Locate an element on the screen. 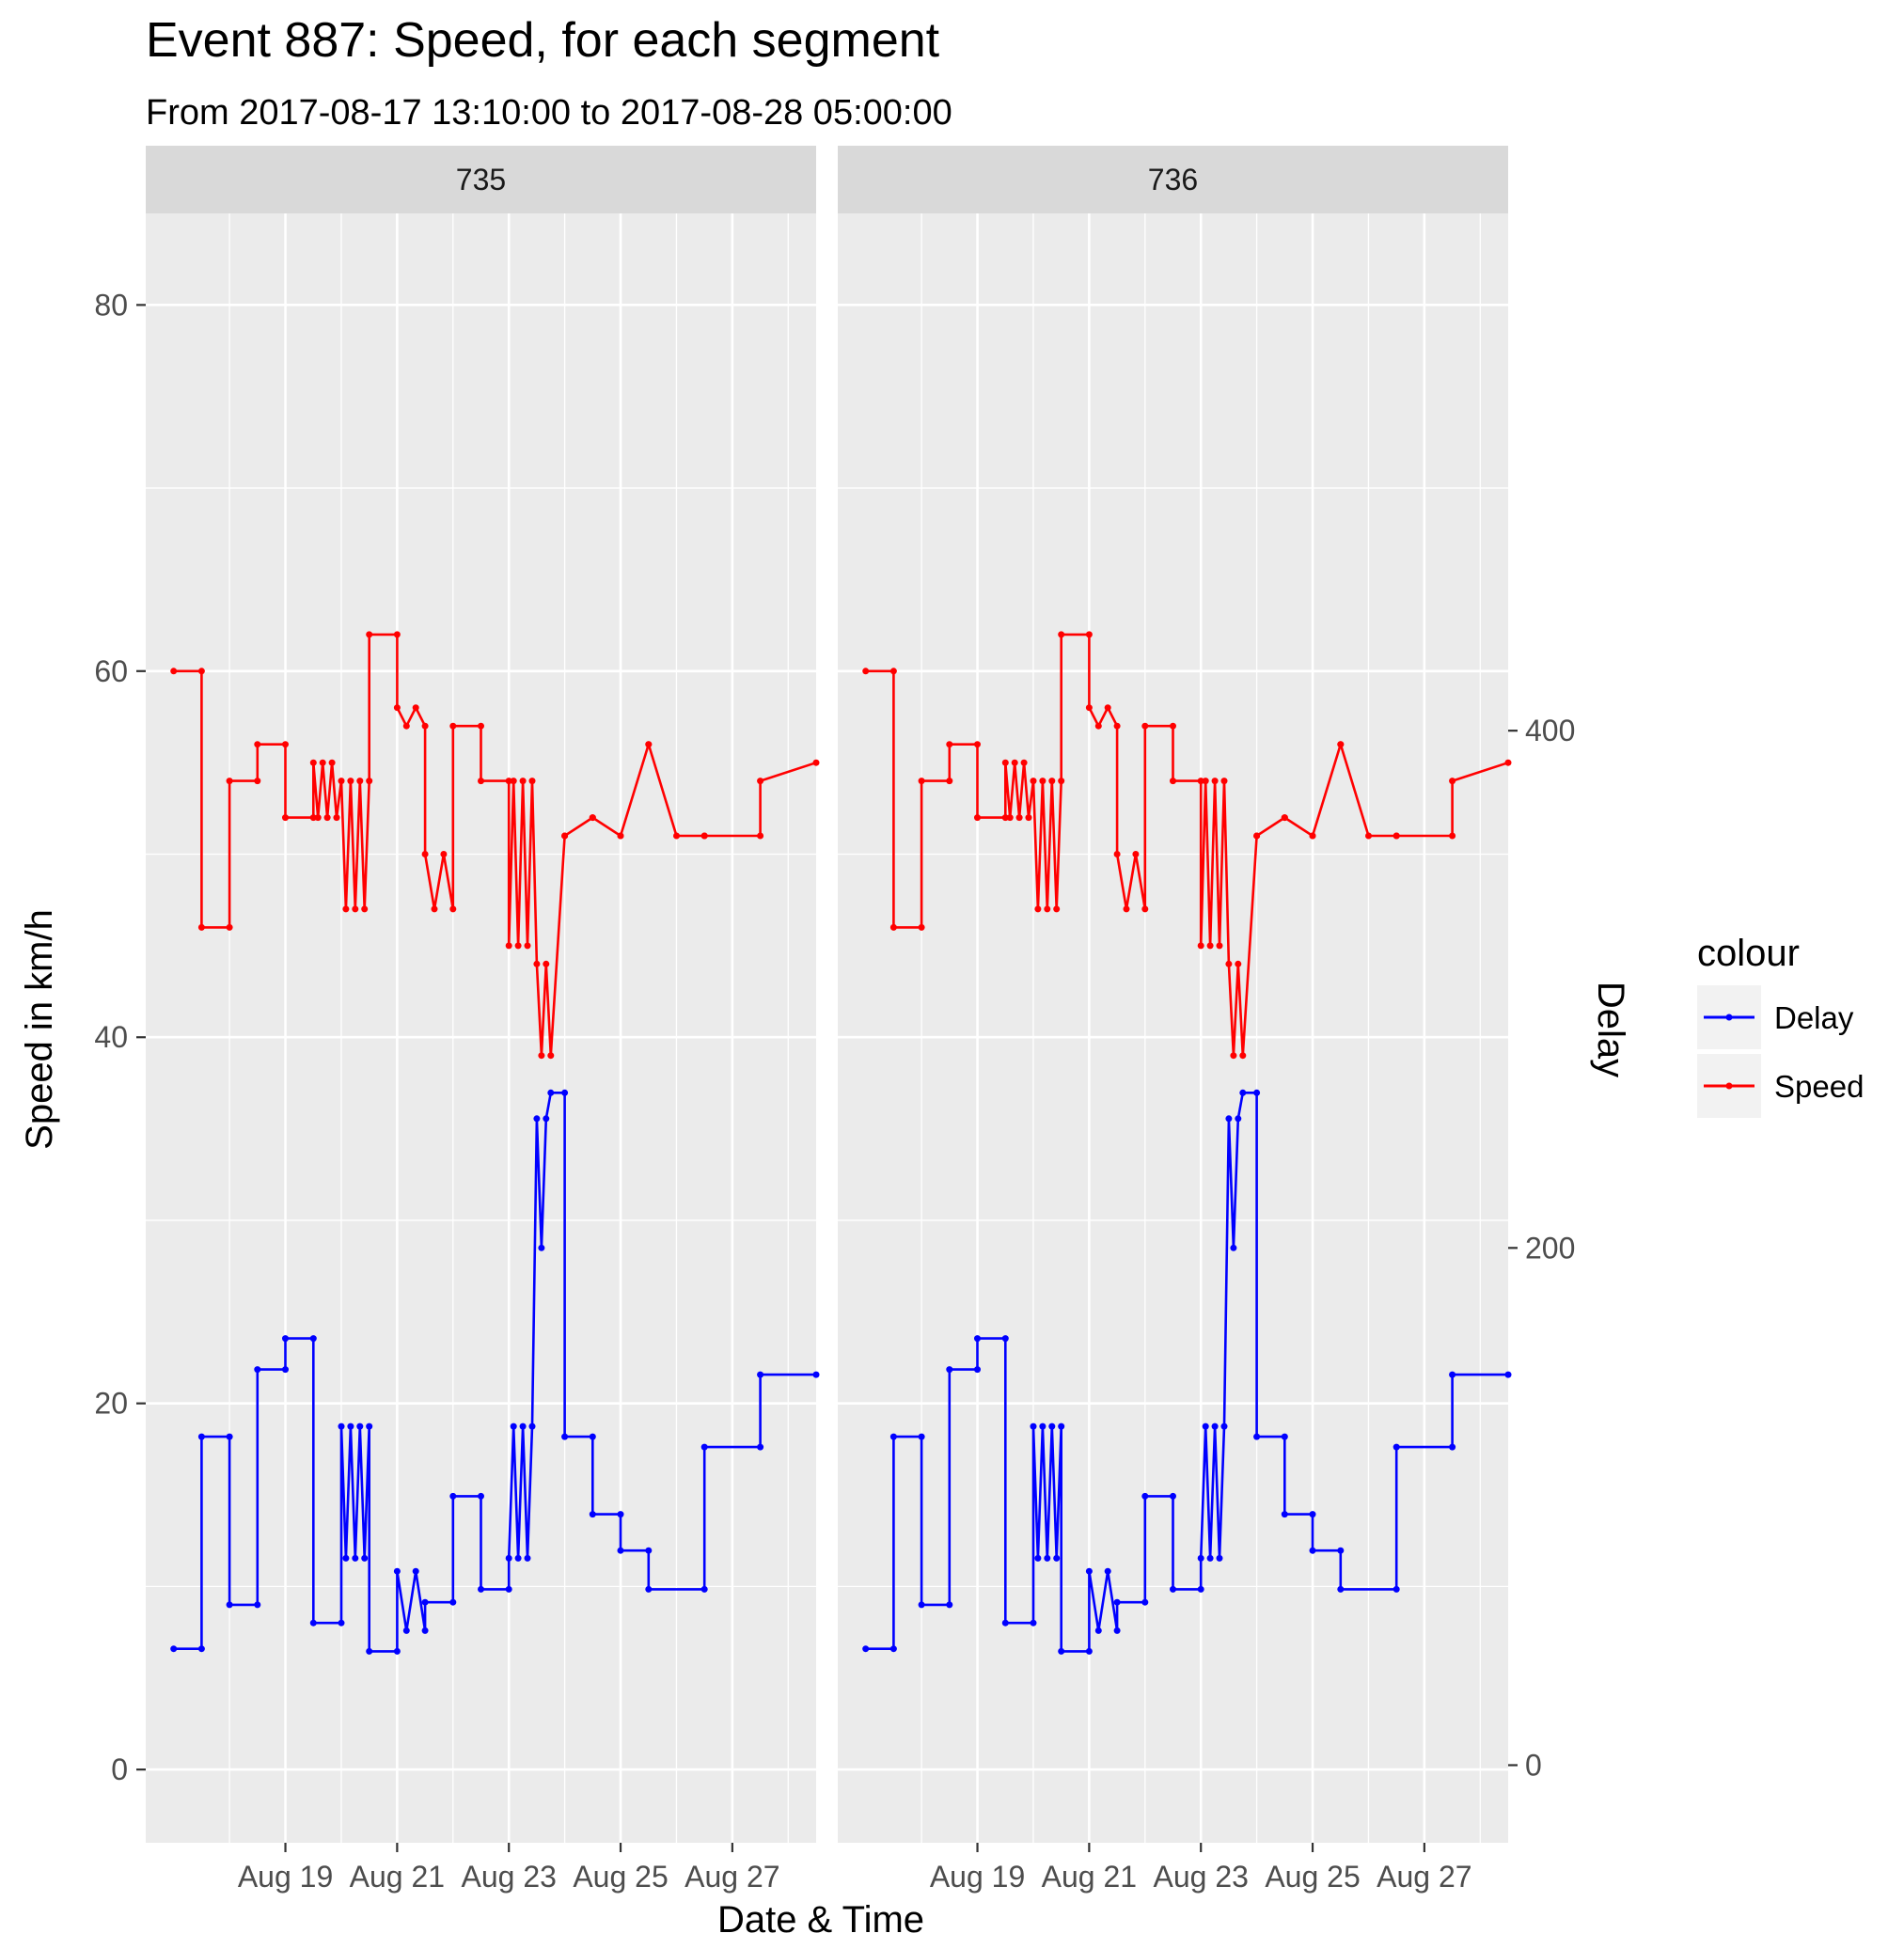 The image size is (1904, 1949). y-axis-title: Speed in km/h is located at coordinates (39, 1029).